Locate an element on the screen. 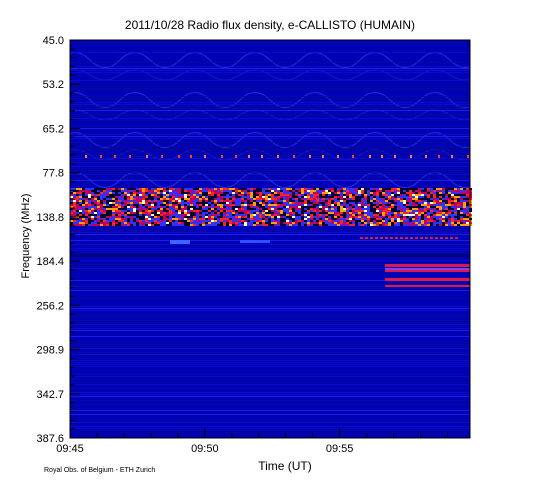 This screenshot has height=480, width=540. dash-mark is located at coordinates (421, 238).